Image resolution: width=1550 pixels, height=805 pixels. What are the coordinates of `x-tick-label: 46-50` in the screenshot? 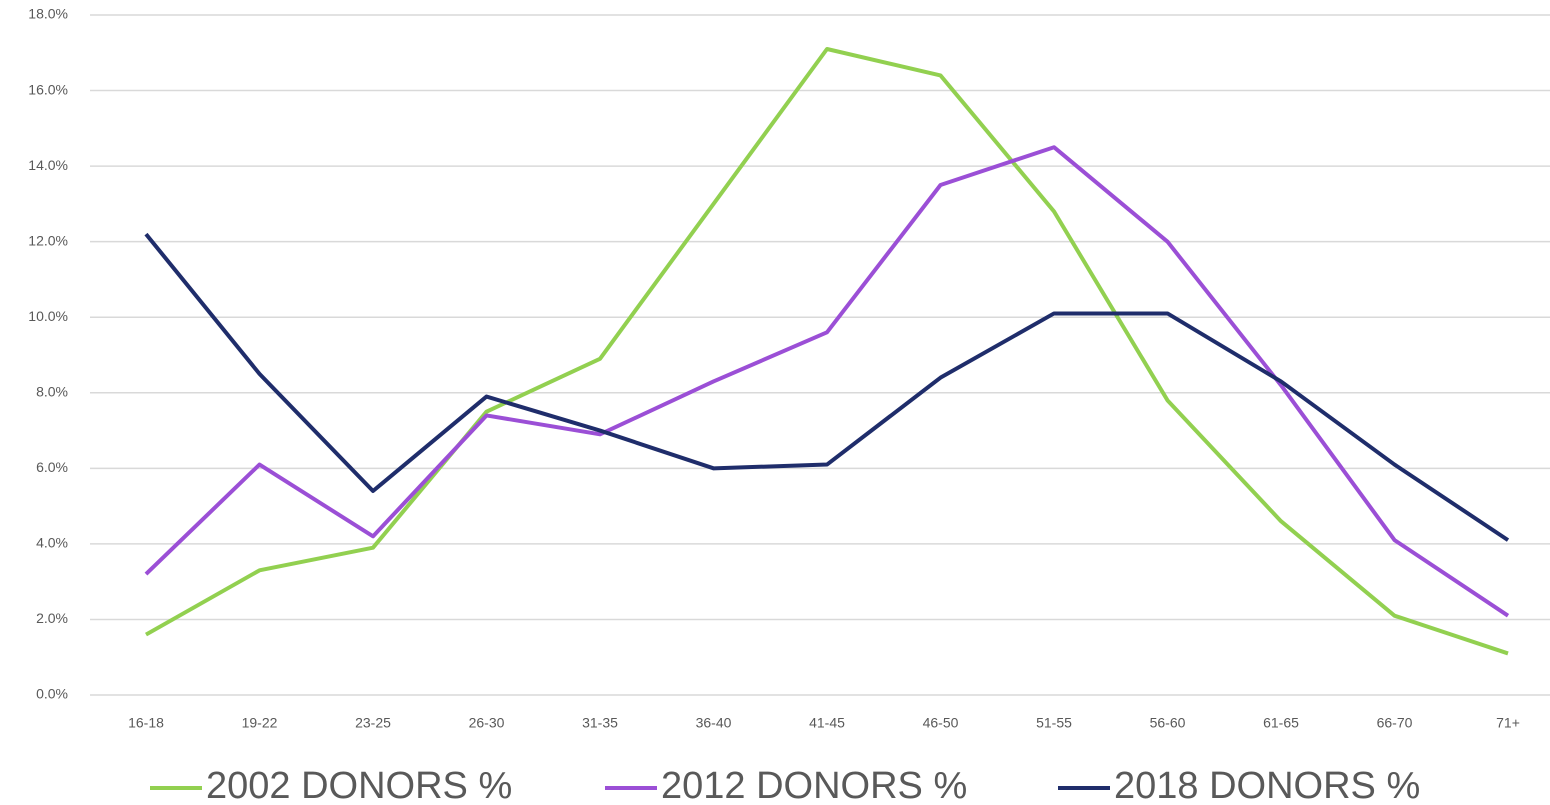 It's located at (941, 723).